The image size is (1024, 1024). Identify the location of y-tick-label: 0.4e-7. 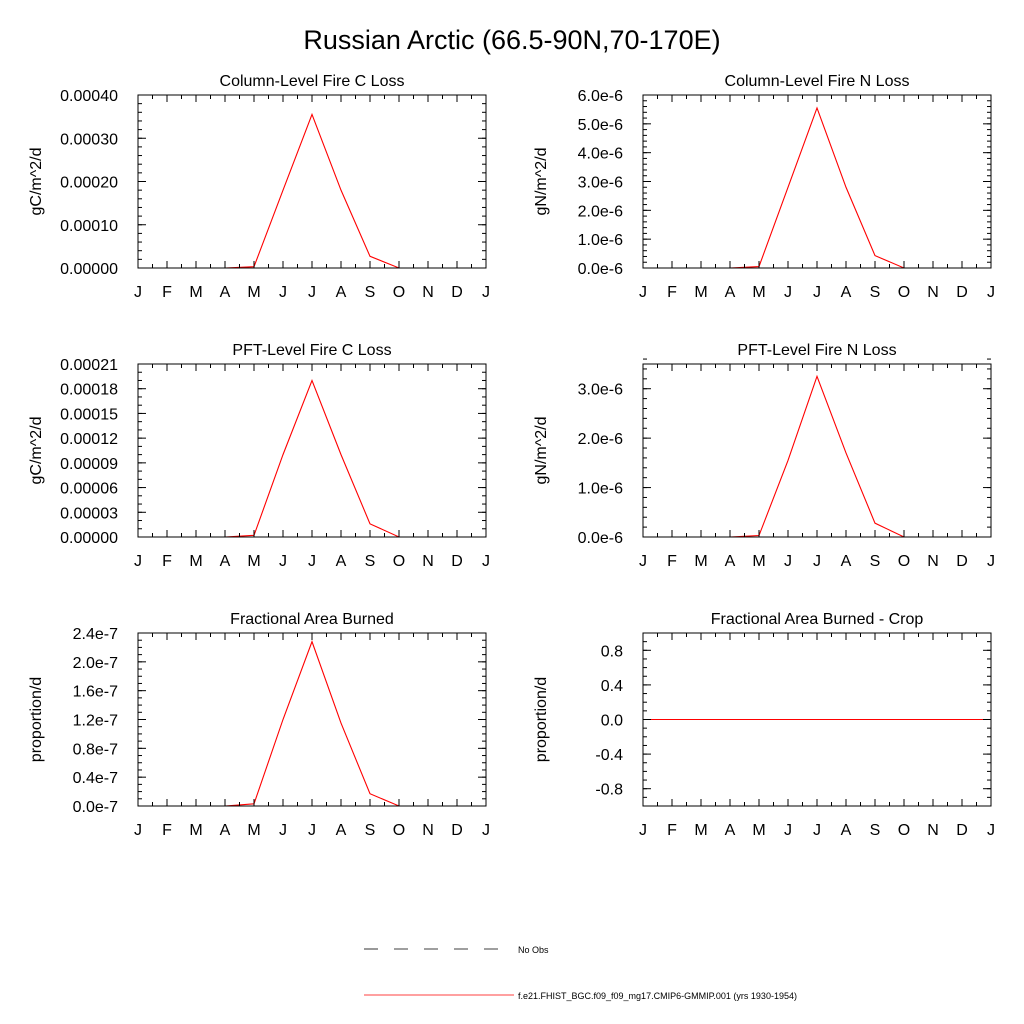
(95, 778).